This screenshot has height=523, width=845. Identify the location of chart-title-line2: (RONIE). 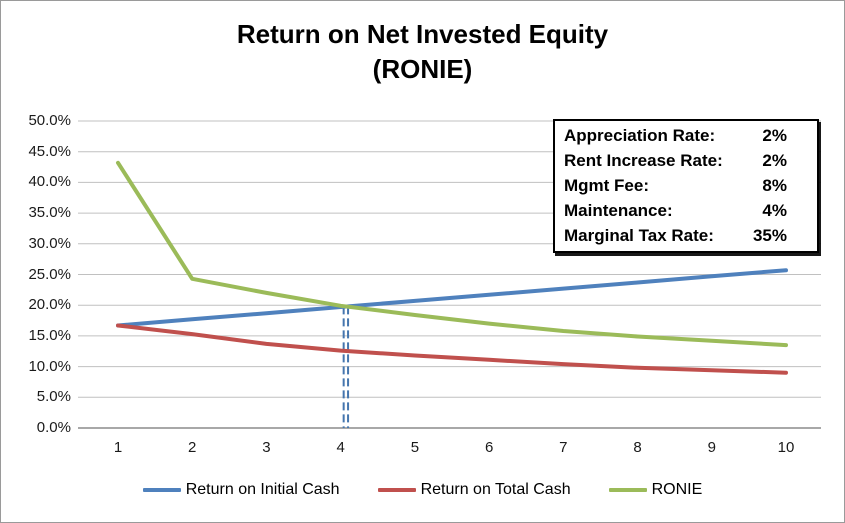
(422, 69).